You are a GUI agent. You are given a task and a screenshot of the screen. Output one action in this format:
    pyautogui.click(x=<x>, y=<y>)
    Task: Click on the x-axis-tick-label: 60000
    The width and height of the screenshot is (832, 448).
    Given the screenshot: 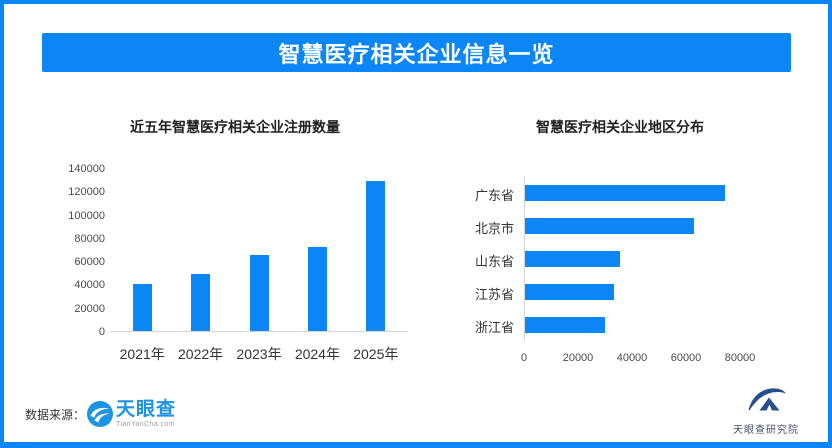 What is the action you would take?
    pyautogui.click(x=686, y=358)
    